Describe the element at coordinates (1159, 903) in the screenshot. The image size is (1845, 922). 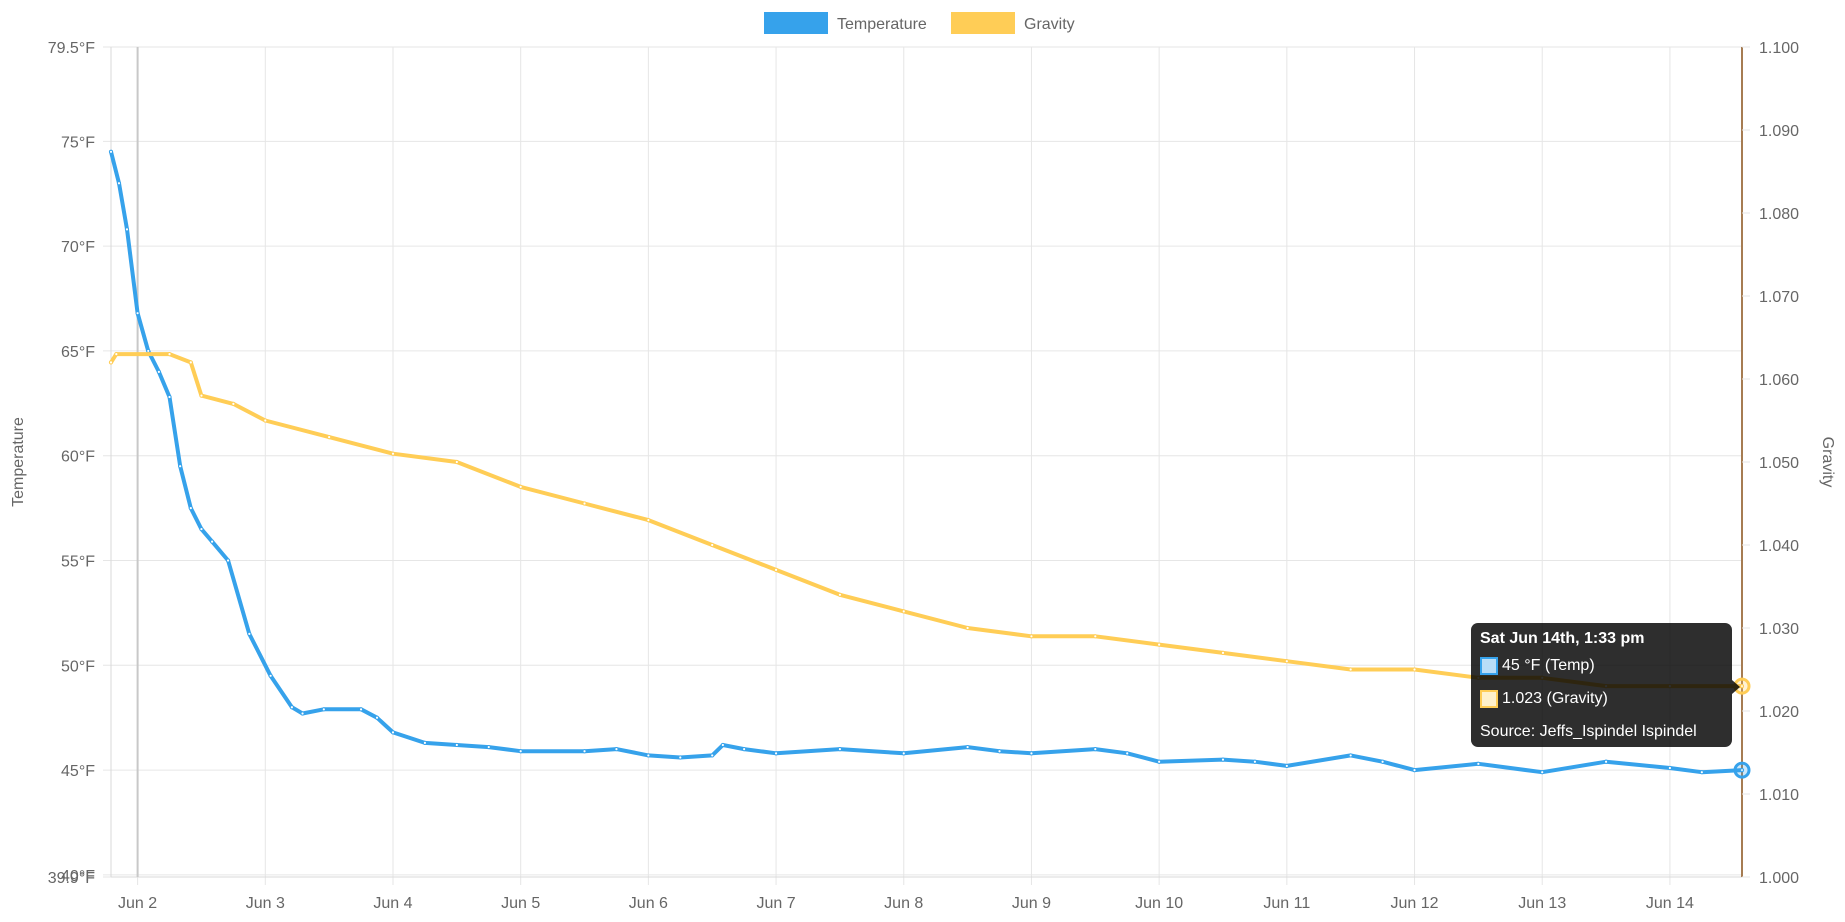
I see `x-tick-label: Jun 10` at that location.